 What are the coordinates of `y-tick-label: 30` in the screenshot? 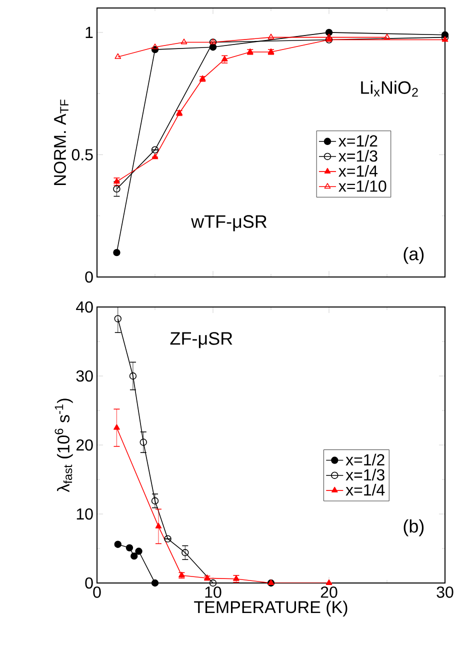 It's located at (84, 376).